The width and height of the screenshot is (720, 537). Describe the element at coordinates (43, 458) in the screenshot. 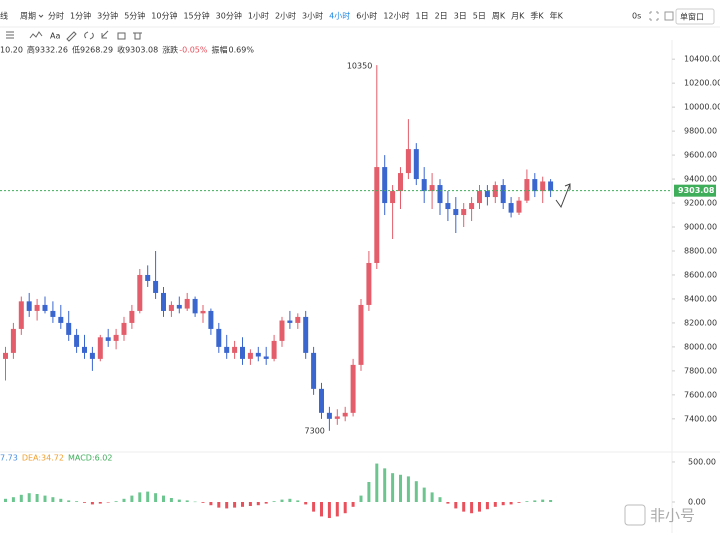

I see `macd-legend: DEA:34.72` at that location.